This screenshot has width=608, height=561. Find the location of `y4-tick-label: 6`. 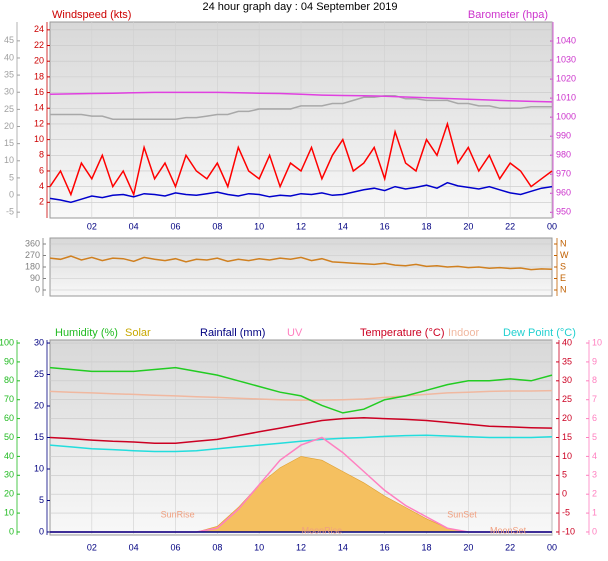

y4-tick-label: 6 is located at coordinates (594, 418).